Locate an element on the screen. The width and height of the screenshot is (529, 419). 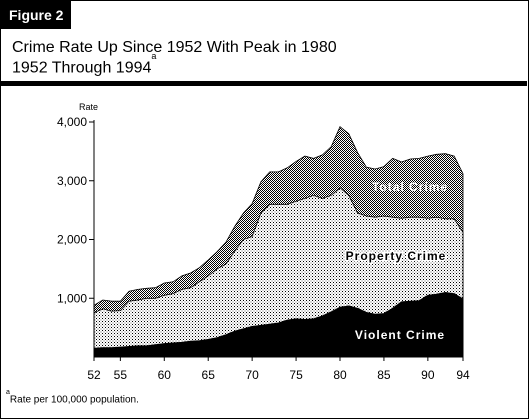
property-crime-label-halo: Property Crime is located at coordinates (396, 256).